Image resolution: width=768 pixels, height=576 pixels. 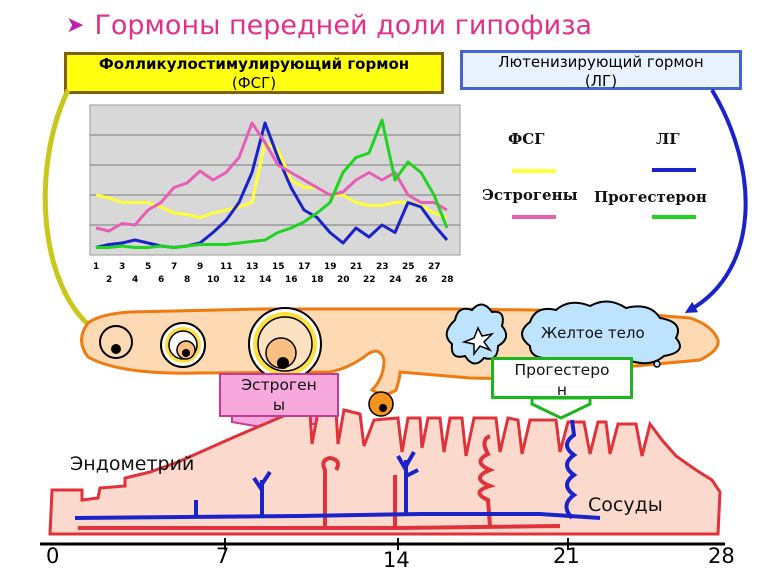 I want to click on red-vessels, so click(x=319, y=482).